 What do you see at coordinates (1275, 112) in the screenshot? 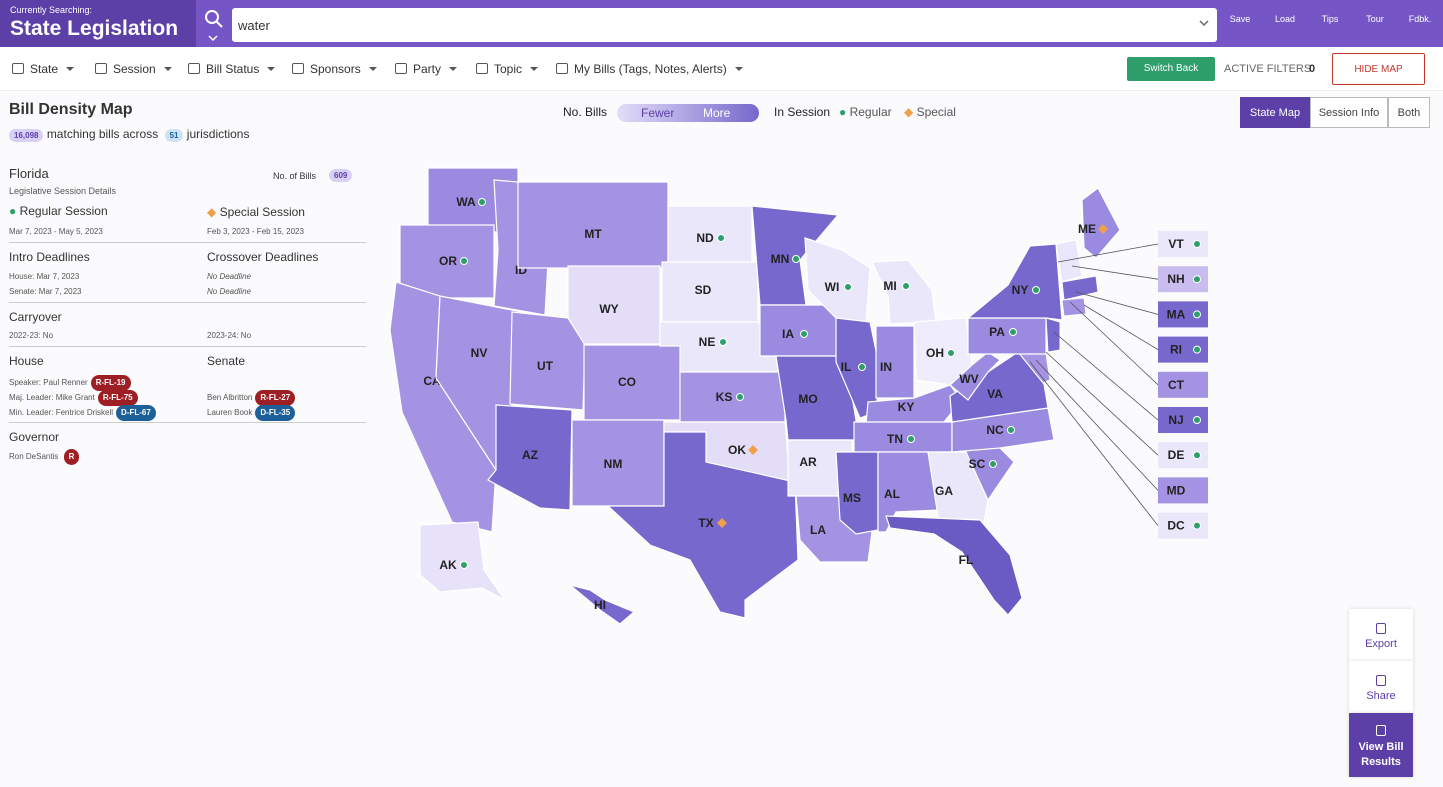
I see `view-toggle: State Map` at bounding box center [1275, 112].